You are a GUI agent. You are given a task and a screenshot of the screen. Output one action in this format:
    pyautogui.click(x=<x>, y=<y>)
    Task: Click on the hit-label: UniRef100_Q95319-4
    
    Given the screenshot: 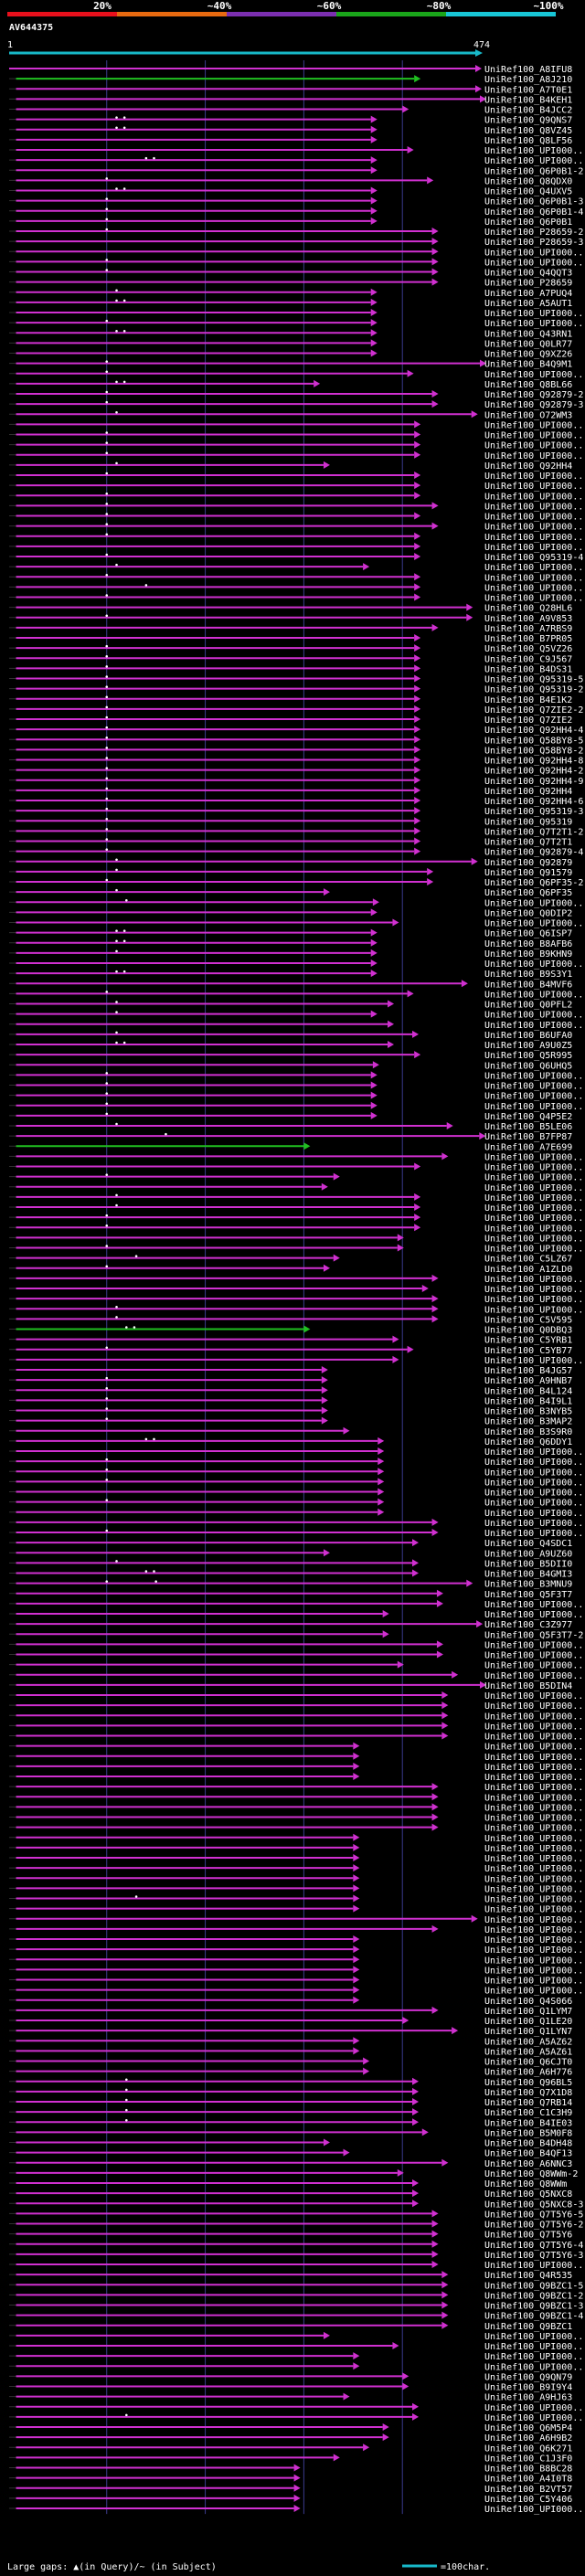 What is the action you would take?
    pyautogui.click(x=534, y=558)
    